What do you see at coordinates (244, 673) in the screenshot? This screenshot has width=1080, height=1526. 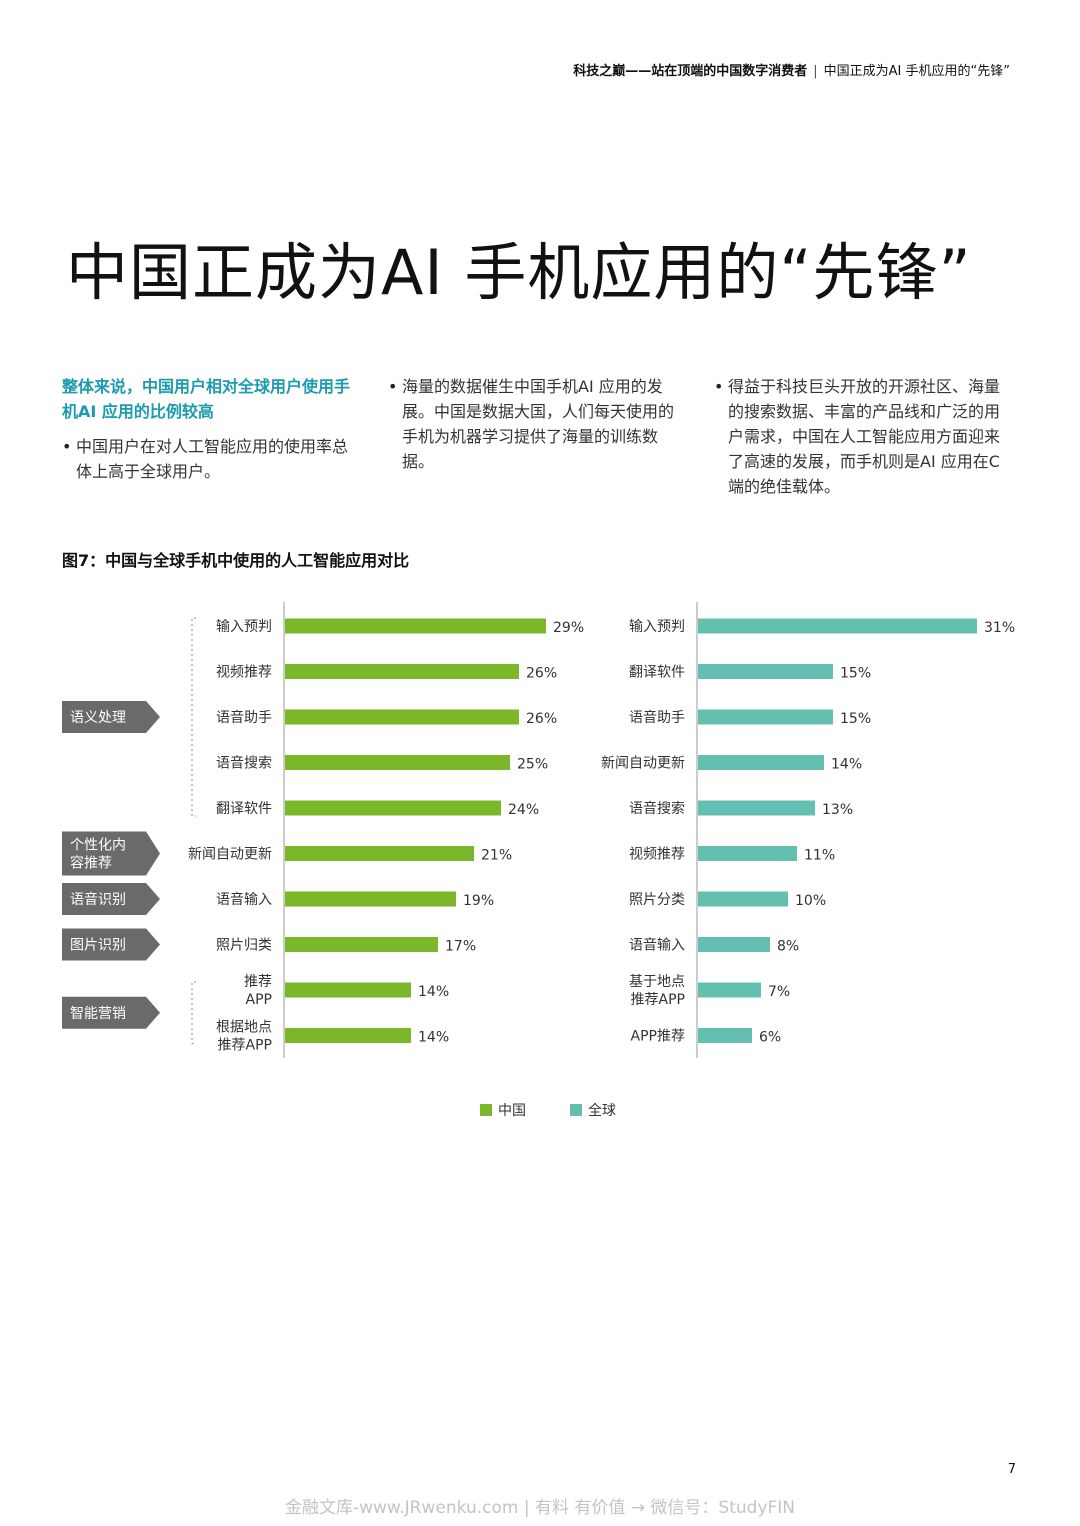 I see `china-category-label: 视频推荐` at bounding box center [244, 673].